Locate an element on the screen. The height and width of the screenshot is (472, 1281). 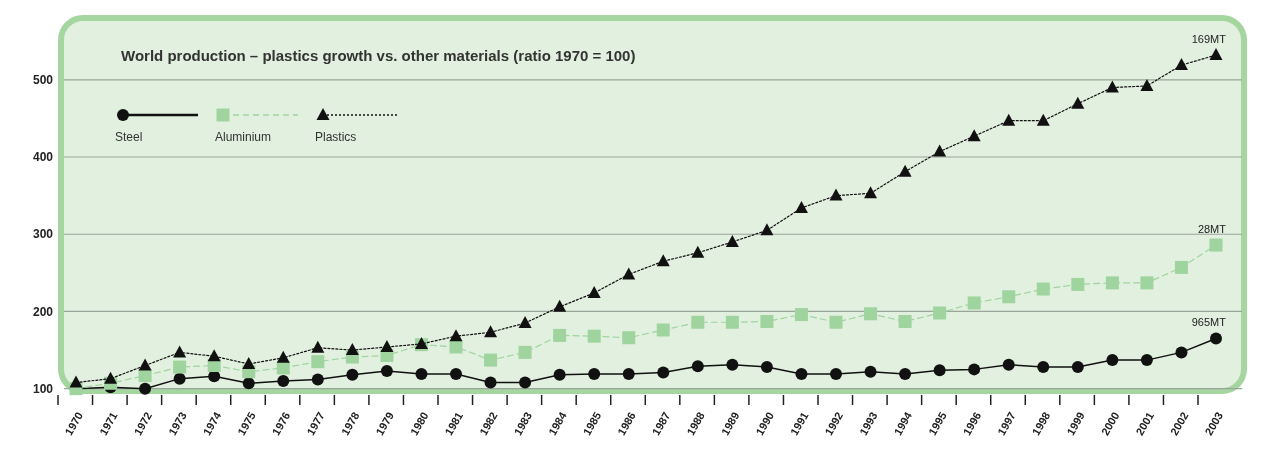
y-tick-label: 300 is located at coordinates (43, 234).